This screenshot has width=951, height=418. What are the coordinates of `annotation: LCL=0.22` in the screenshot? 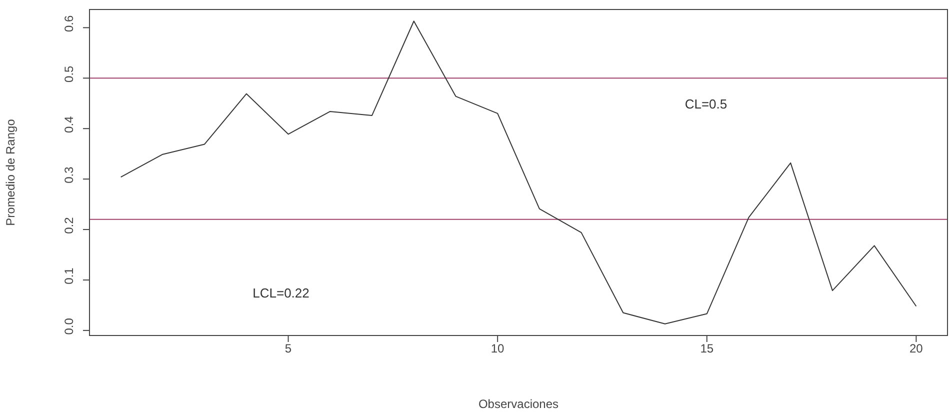 It's located at (281, 293).